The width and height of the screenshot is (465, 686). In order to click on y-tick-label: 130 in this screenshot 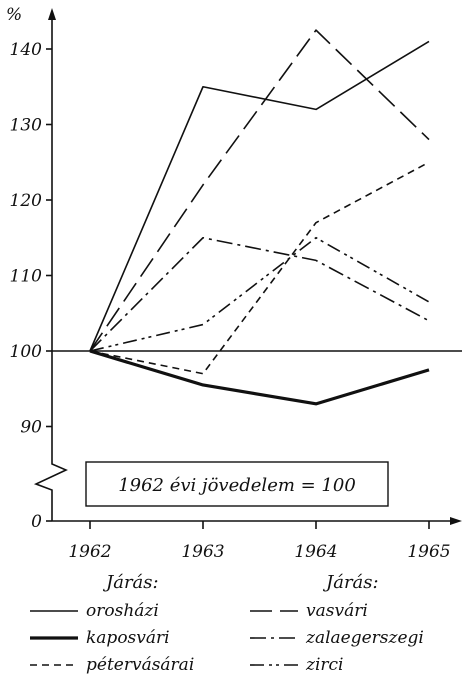, I will do `click(26, 126)`.